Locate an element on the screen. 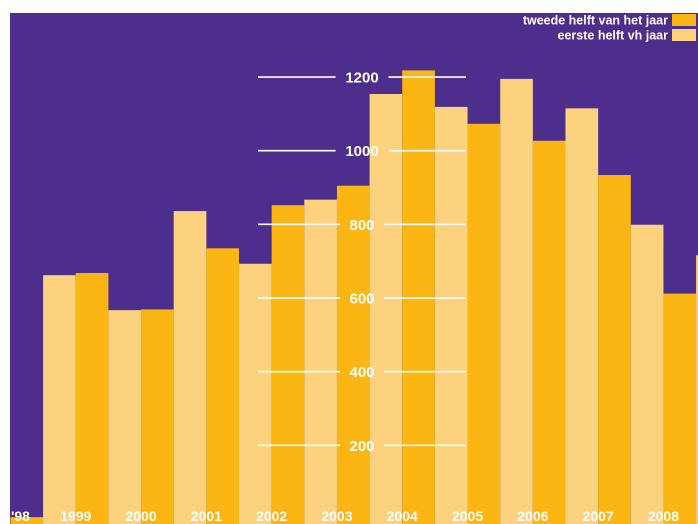 Image resolution: width=698 pixels, height=524 pixels. y-tick-label-0: 200 is located at coordinates (361, 446).